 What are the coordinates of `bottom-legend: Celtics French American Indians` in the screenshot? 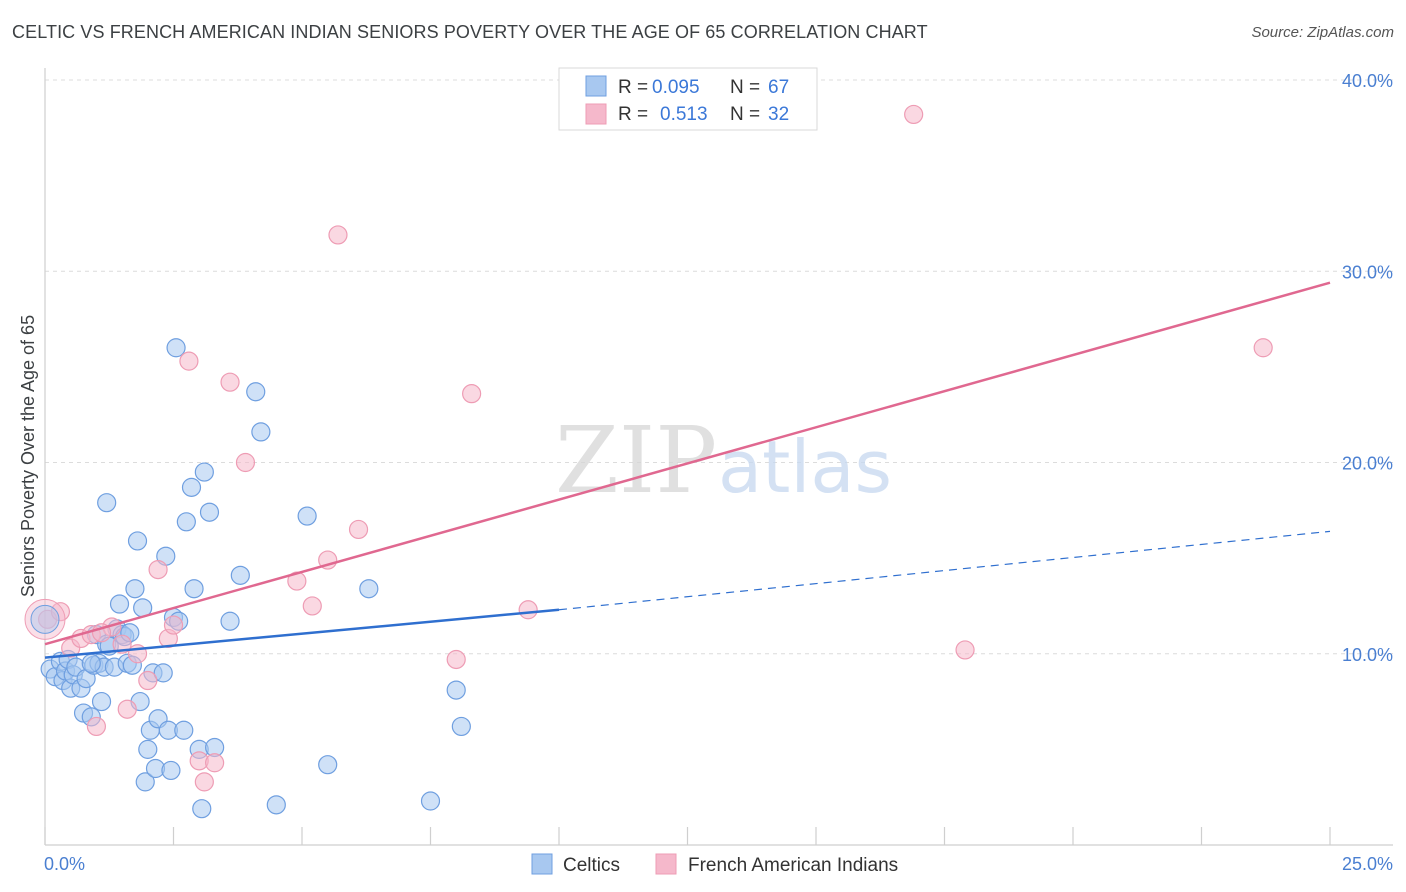 It's located at (714, 864).